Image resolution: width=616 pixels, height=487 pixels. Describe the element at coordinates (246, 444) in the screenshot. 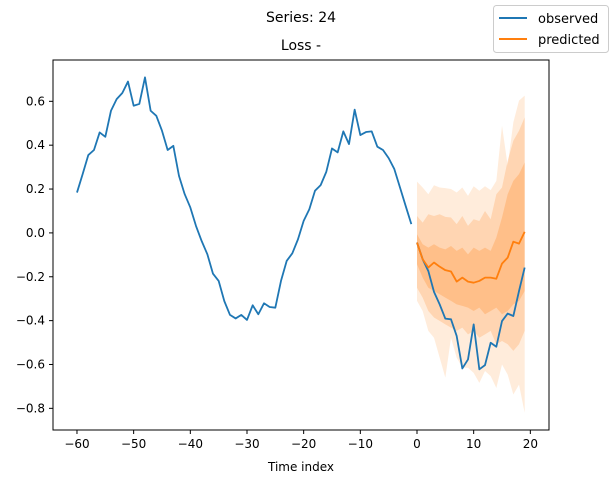

I see `x-tick-label: −30` at that location.